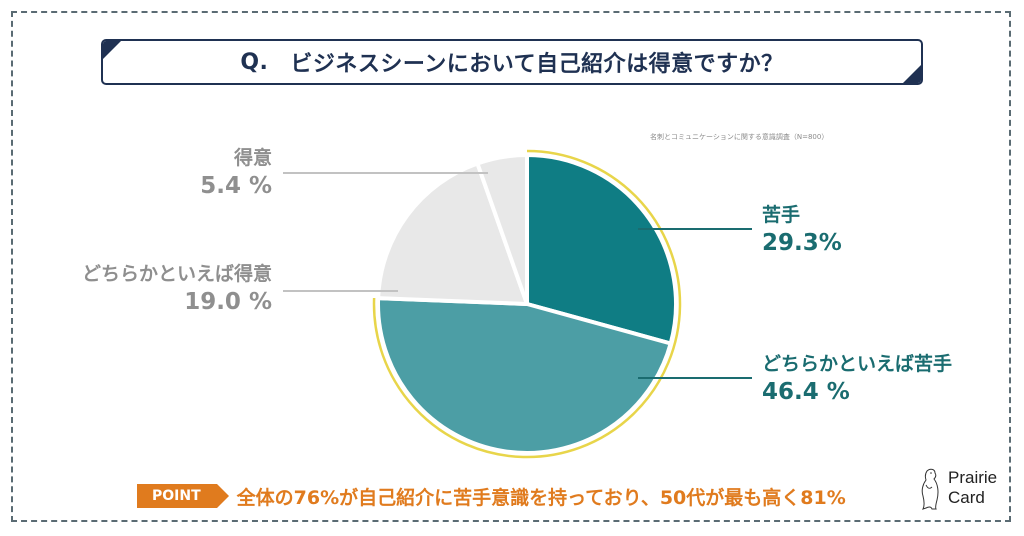  I want to click on logo-line-1: Prairie, so click(973, 477).